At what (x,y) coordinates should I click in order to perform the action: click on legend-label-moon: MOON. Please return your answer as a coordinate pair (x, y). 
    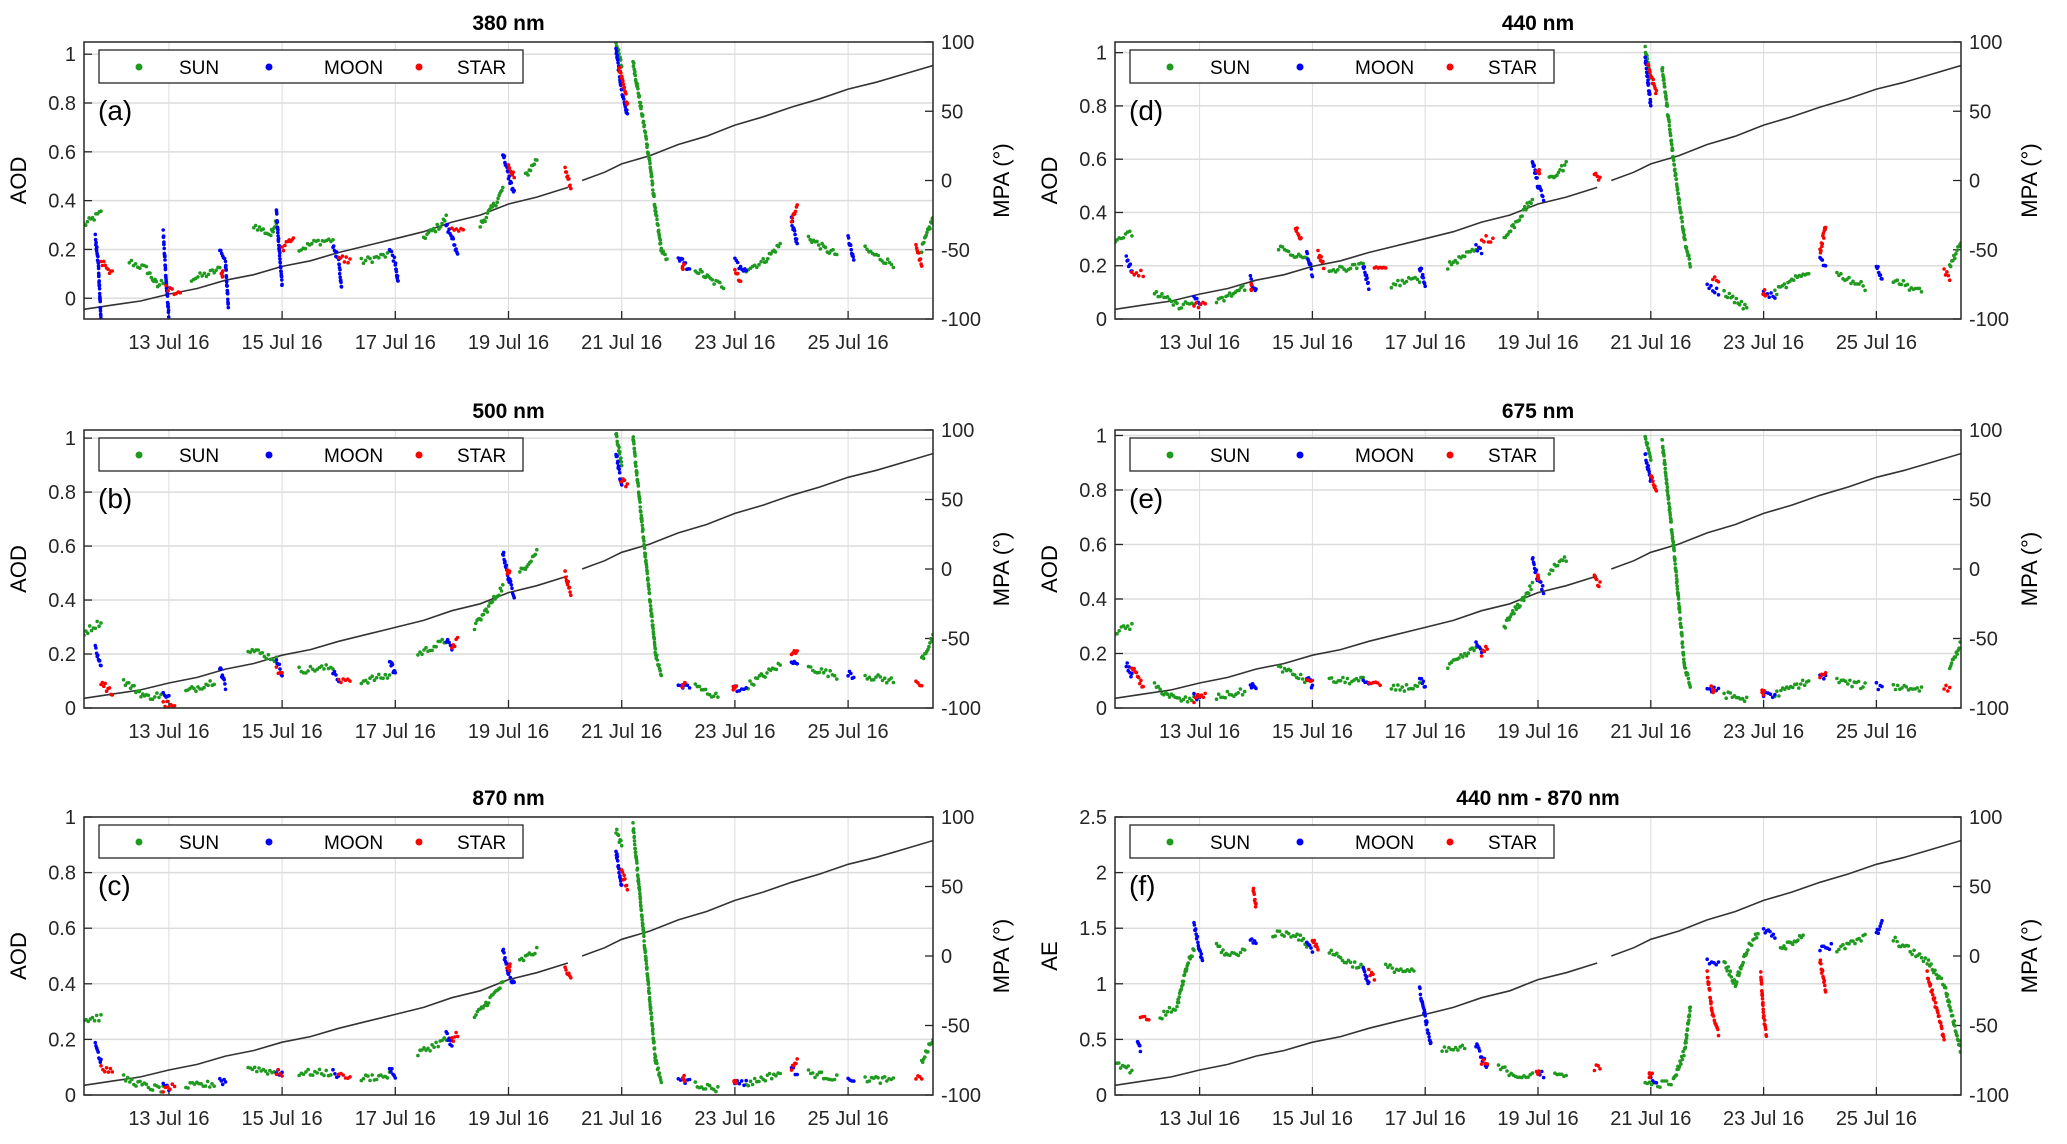
    Looking at the image, I should click on (353, 456).